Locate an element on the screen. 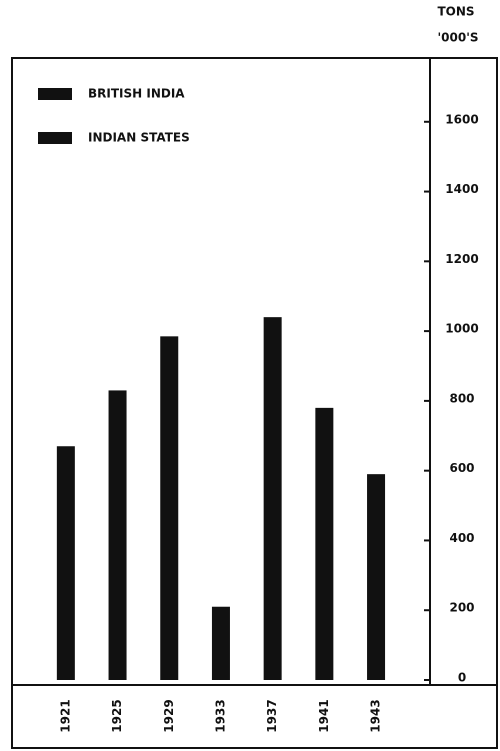 This screenshot has height=751, width=500. x-tick-label: 1925 is located at coordinates (117, 715).